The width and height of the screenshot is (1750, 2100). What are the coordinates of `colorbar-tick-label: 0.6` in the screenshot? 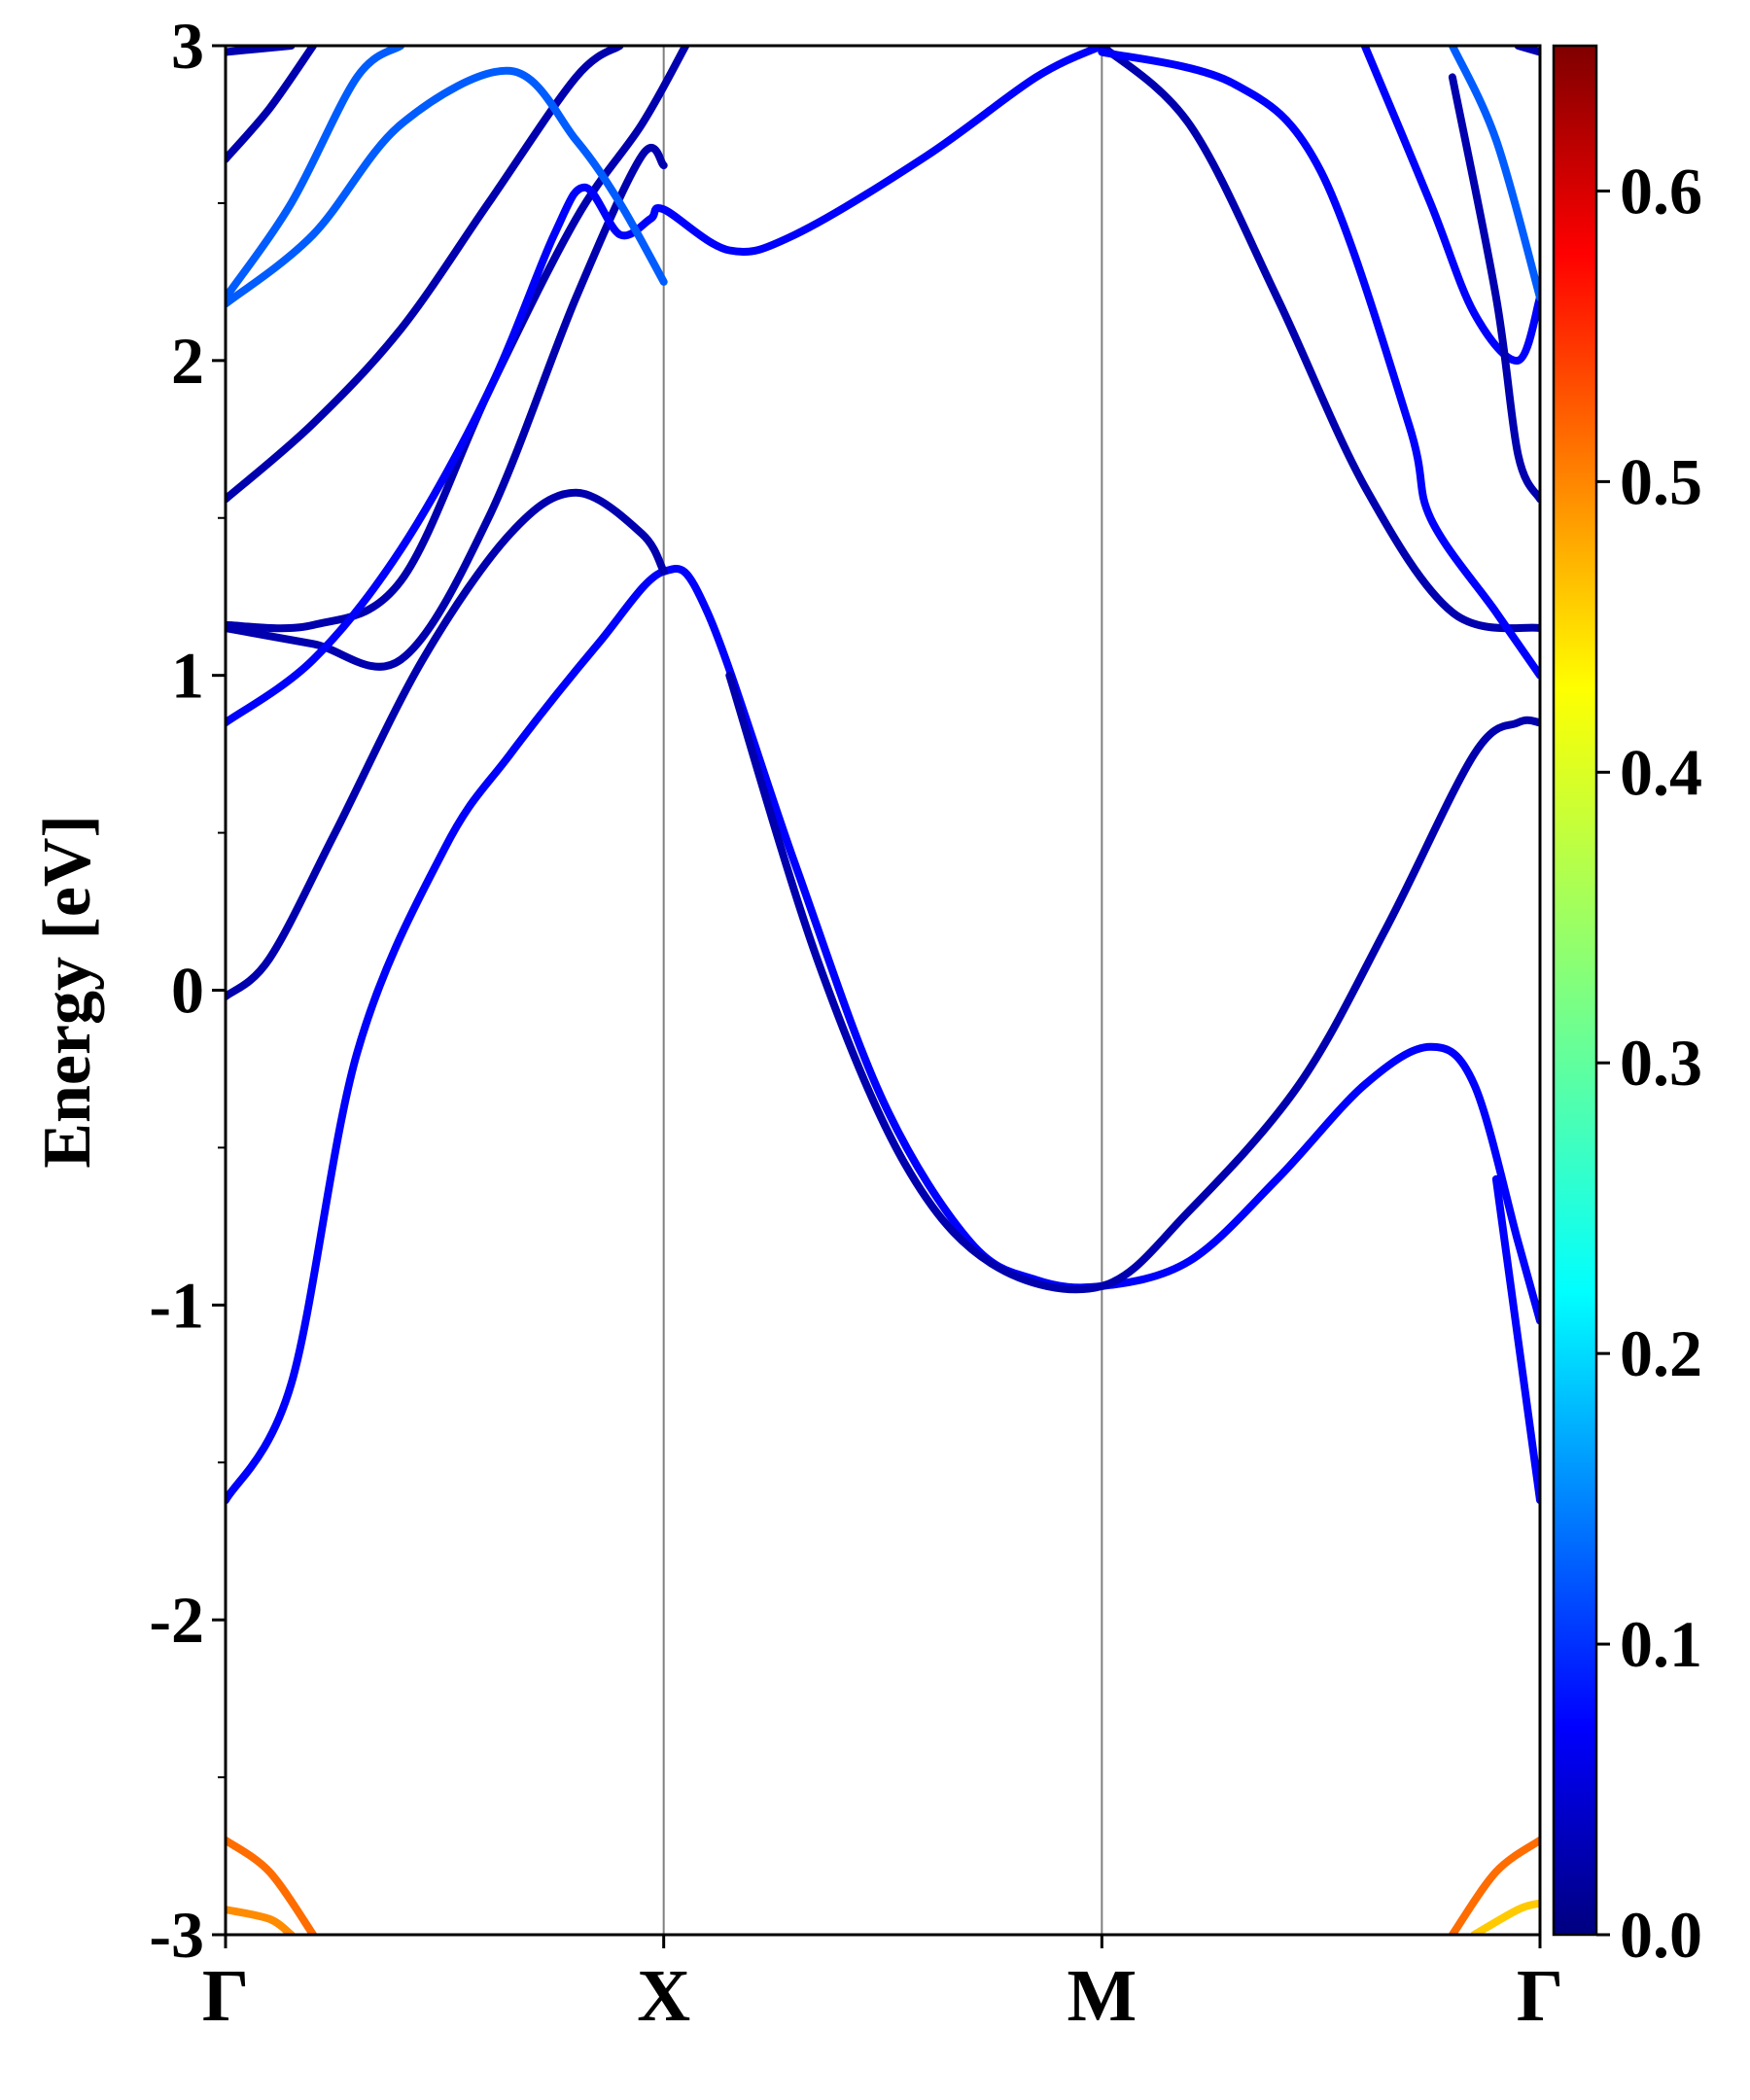 It's located at (1661, 191).